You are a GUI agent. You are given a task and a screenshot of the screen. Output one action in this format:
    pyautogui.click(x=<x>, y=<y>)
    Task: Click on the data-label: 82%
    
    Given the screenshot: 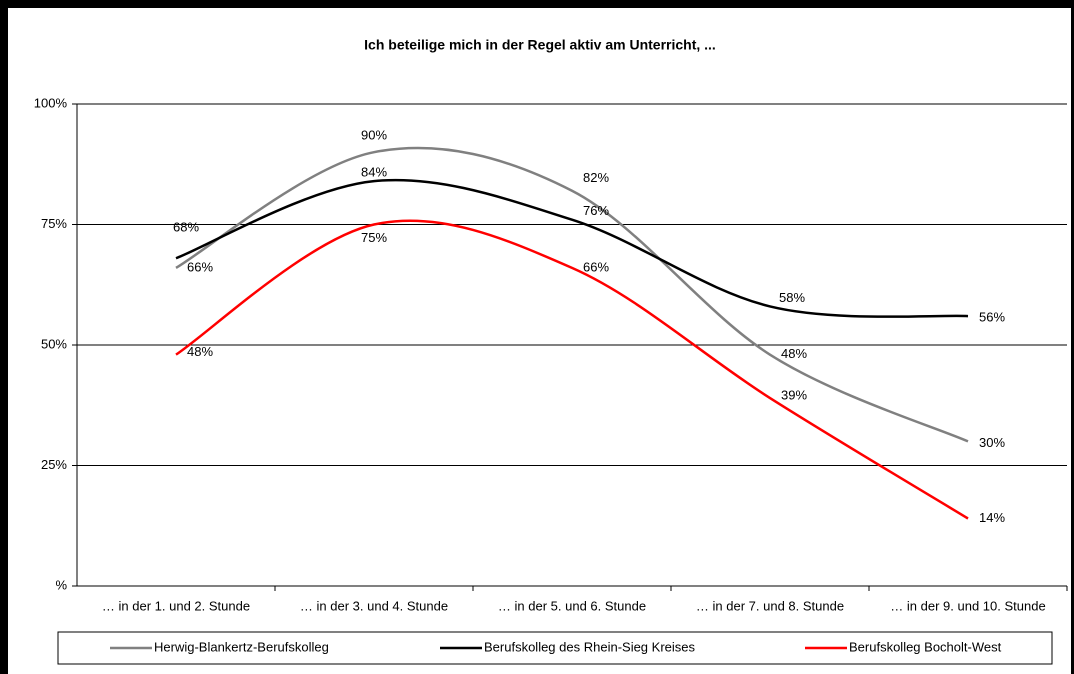 What is the action you would take?
    pyautogui.click(x=596, y=177)
    